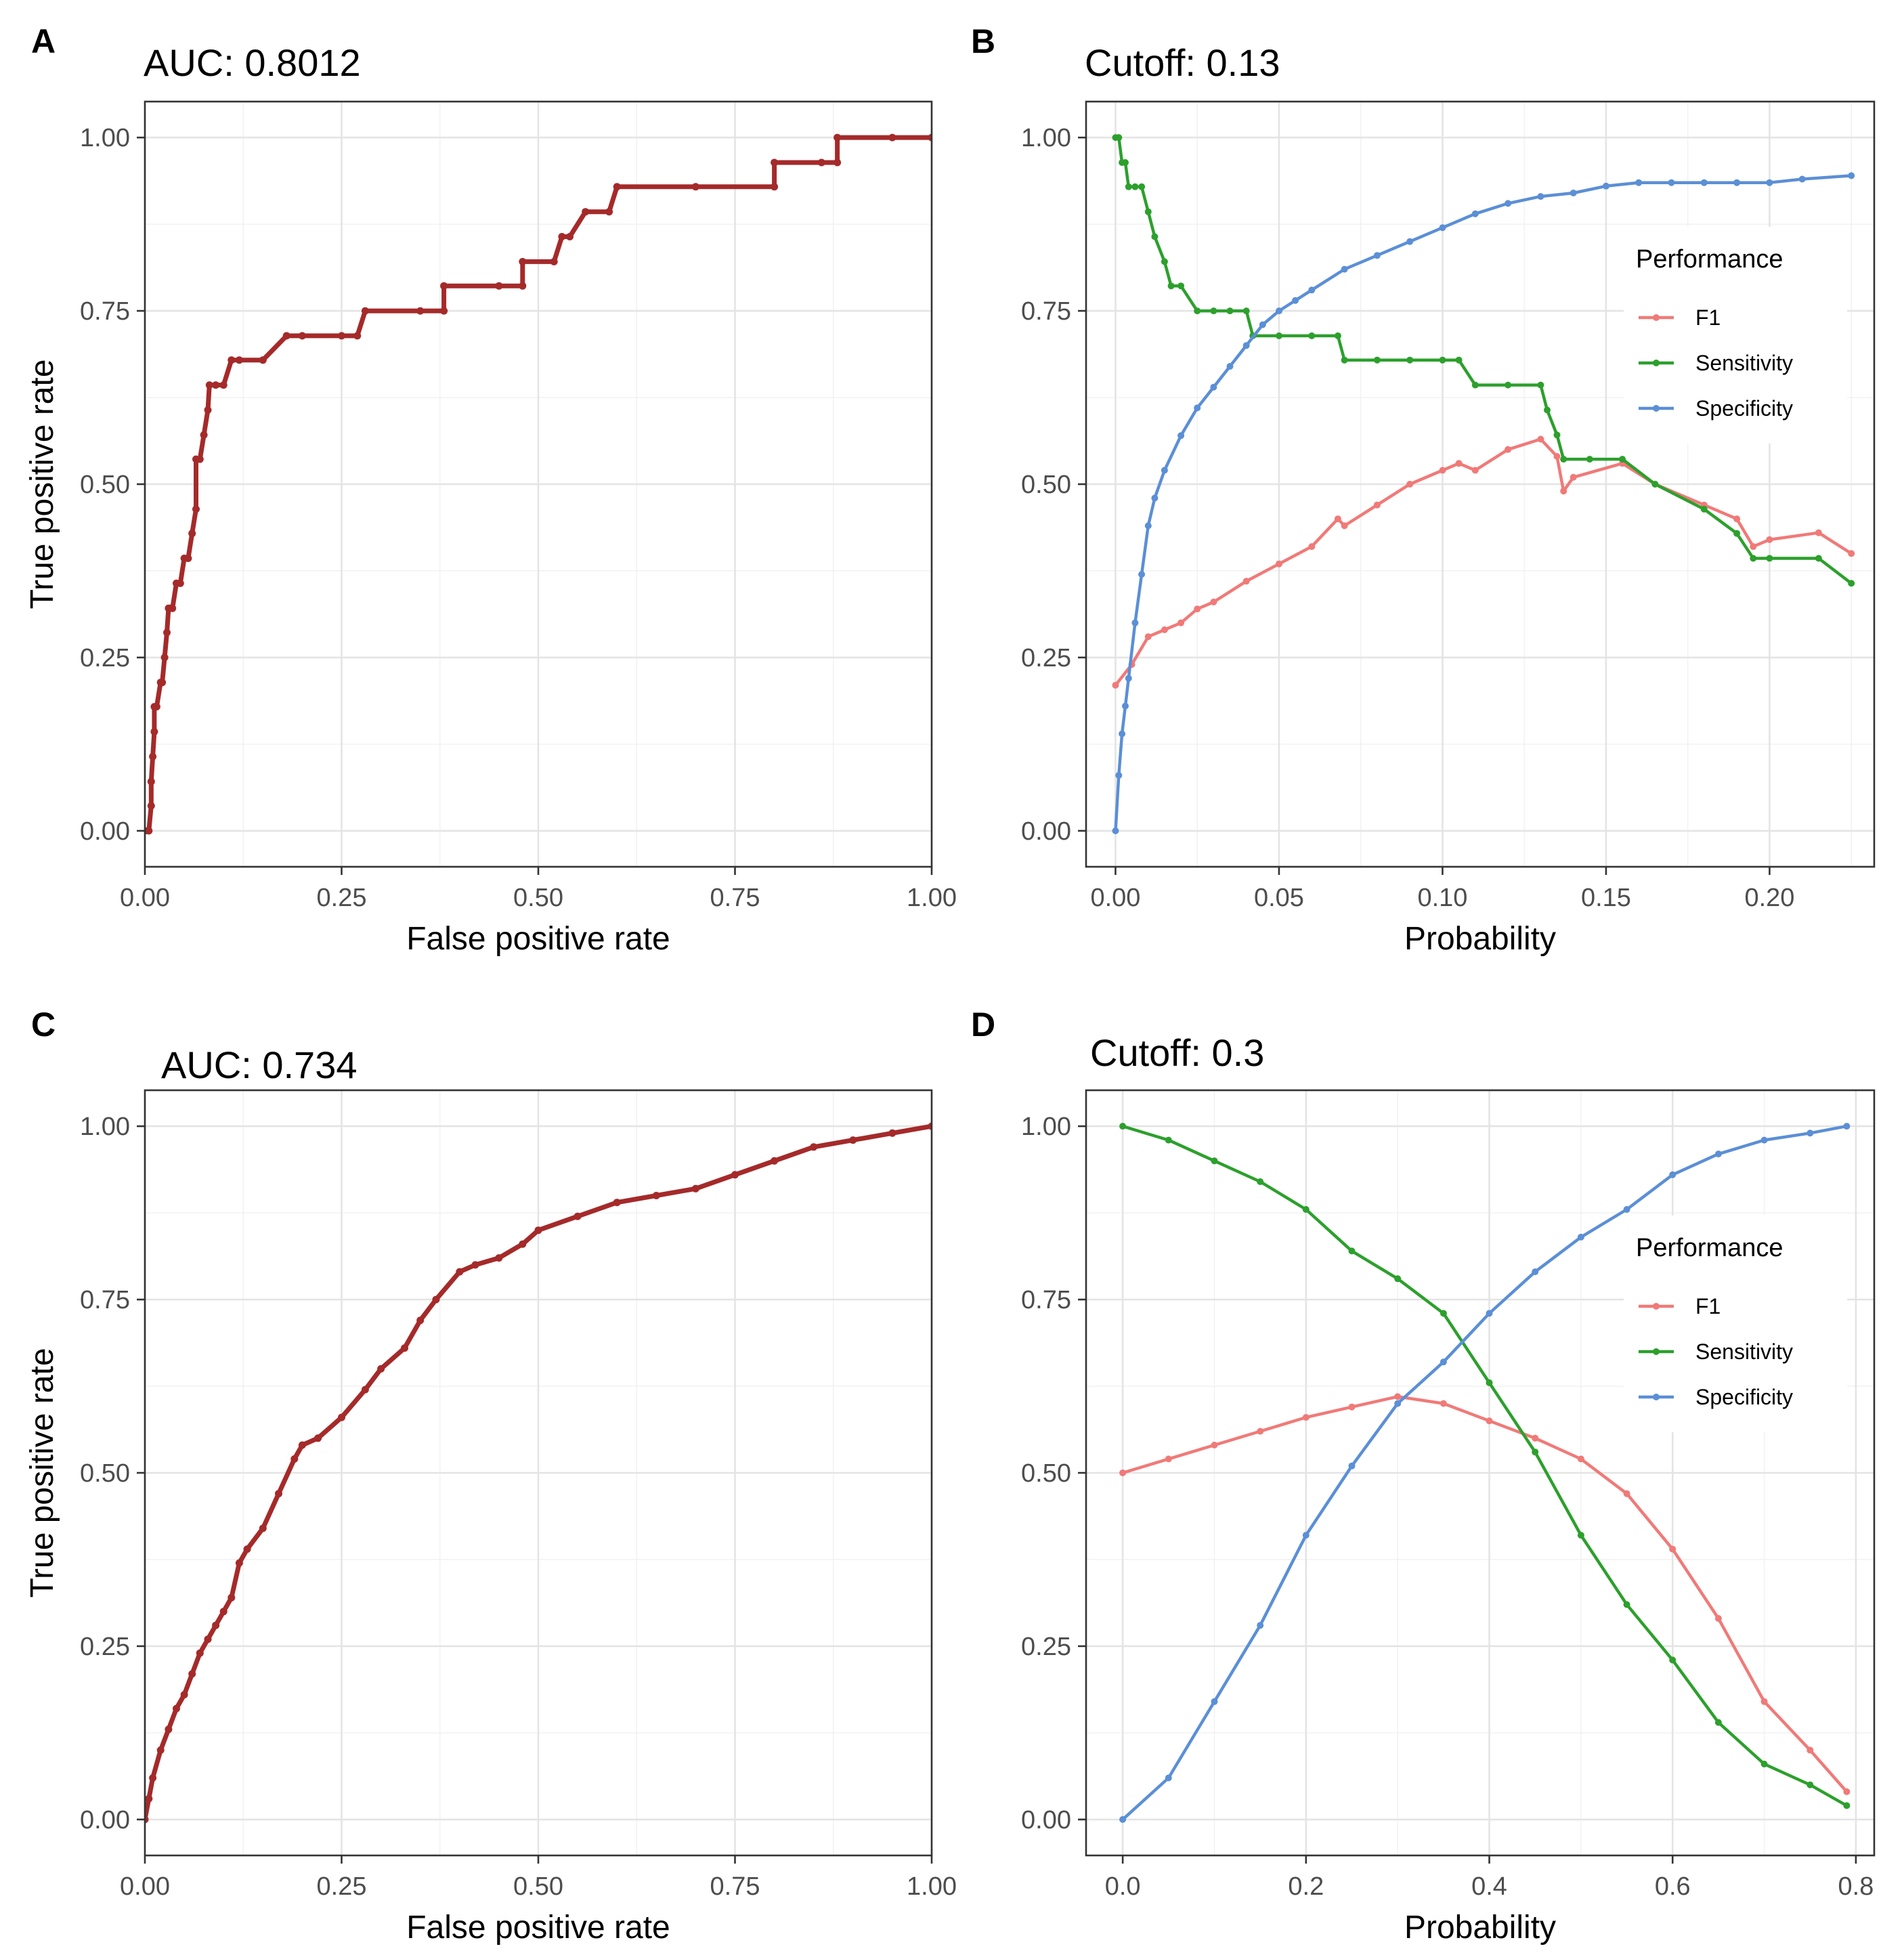 The height and width of the screenshot is (1955, 1904). I want to click on legend: Performance F1 Sensitivity Specificity, so click(1736, 335).